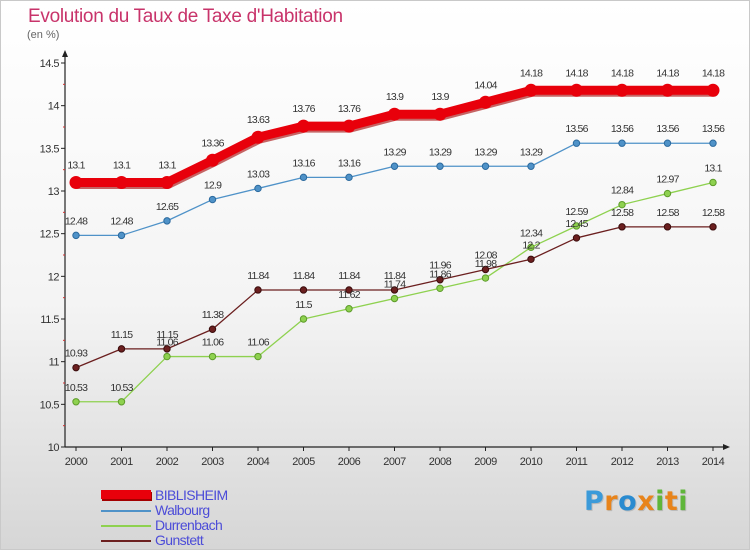 The height and width of the screenshot is (550, 750). What do you see at coordinates (179, 540) in the screenshot?
I see `legend-label: Gunstett` at bounding box center [179, 540].